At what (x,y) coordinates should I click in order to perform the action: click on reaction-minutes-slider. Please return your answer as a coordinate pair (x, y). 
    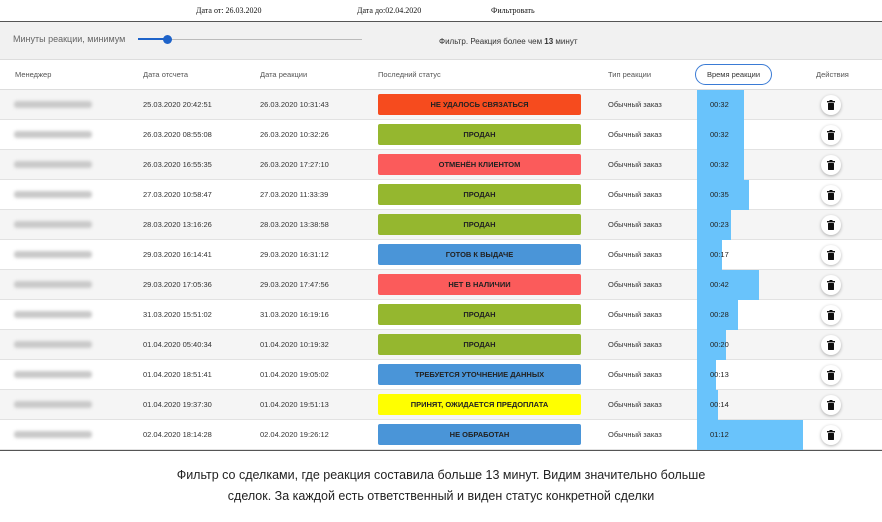
    Looking at the image, I should click on (250, 39).